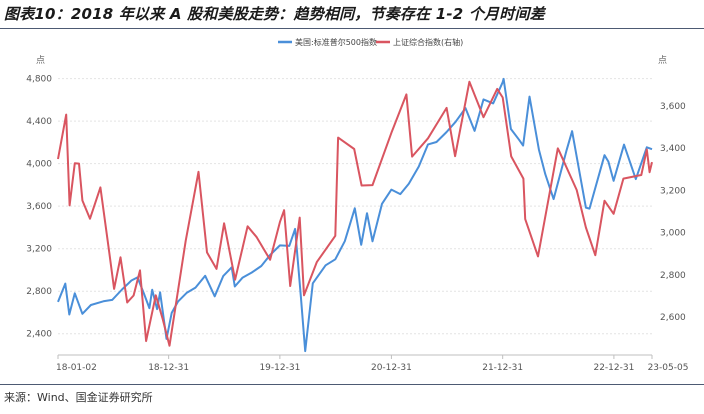 This screenshot has height=414, width=704. What do you see at coordinates (502, 368) in the screenshot?
I see `x-tick-label: 21-12-31` at bounding box center [502, 368].